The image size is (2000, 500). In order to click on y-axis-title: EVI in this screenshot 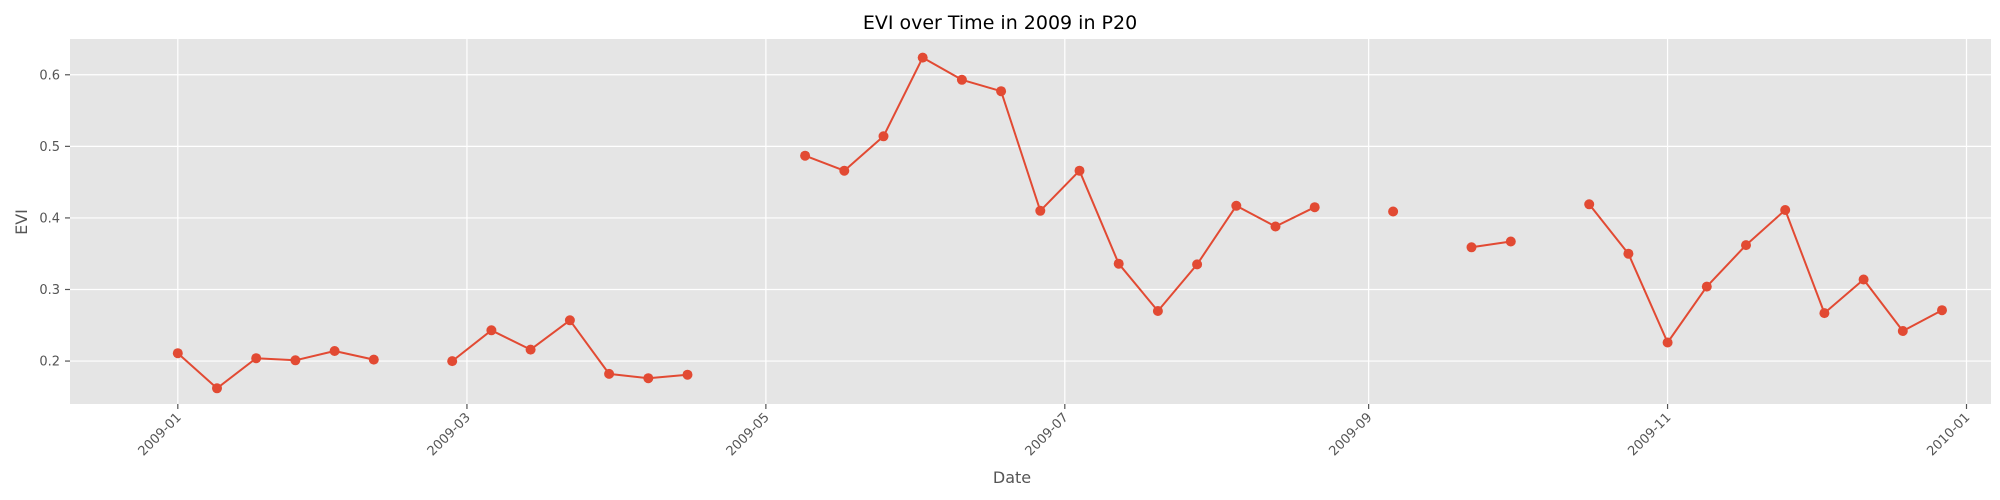, I will do `click(21, 222)`.